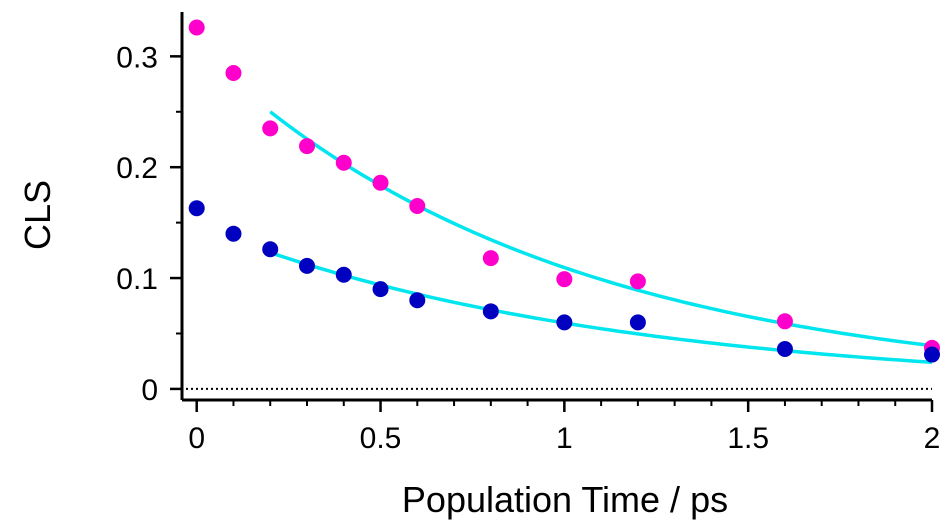  What do you see at coordinates (565, 499) in the screenshot?
I see `x-axis-title: Population Time / ps` at bounding box center [565, 499].